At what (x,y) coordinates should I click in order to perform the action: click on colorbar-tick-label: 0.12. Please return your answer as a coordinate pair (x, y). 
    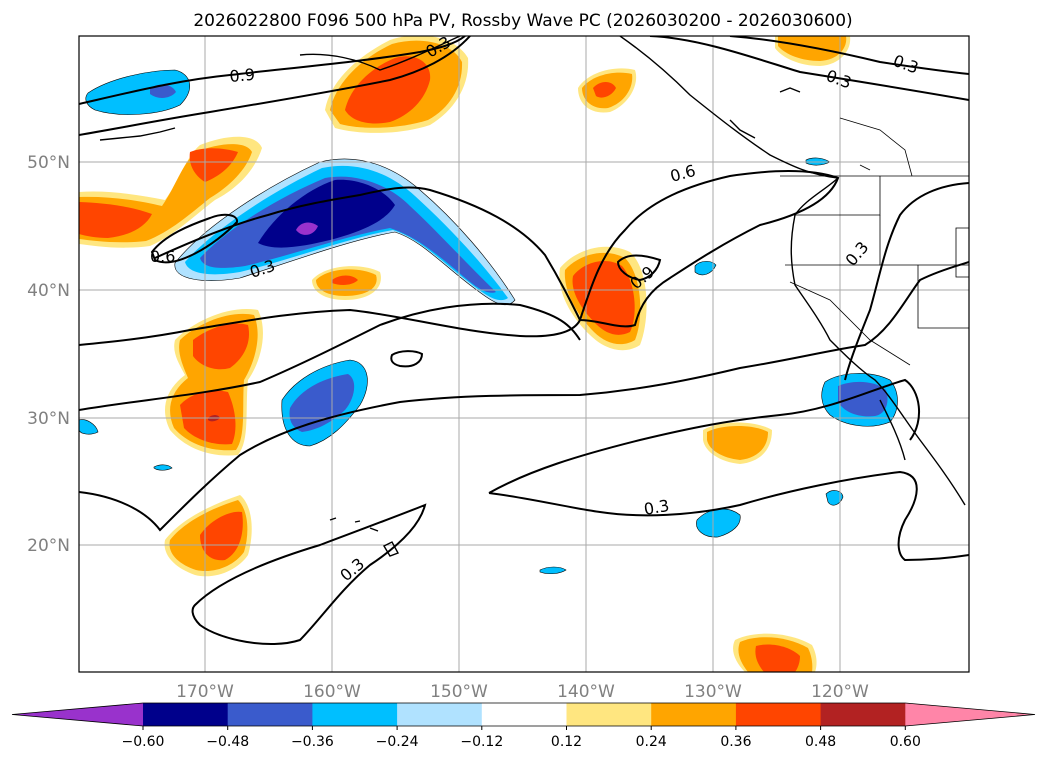
    Looking at the image, I should click on (566, 742).